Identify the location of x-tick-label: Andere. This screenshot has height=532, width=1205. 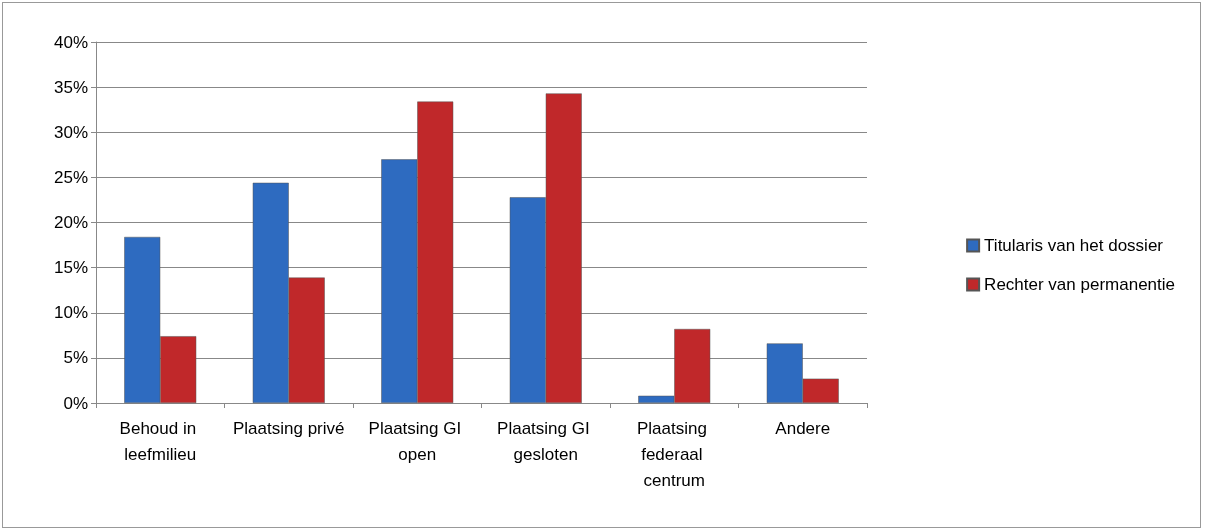
(803, 428).